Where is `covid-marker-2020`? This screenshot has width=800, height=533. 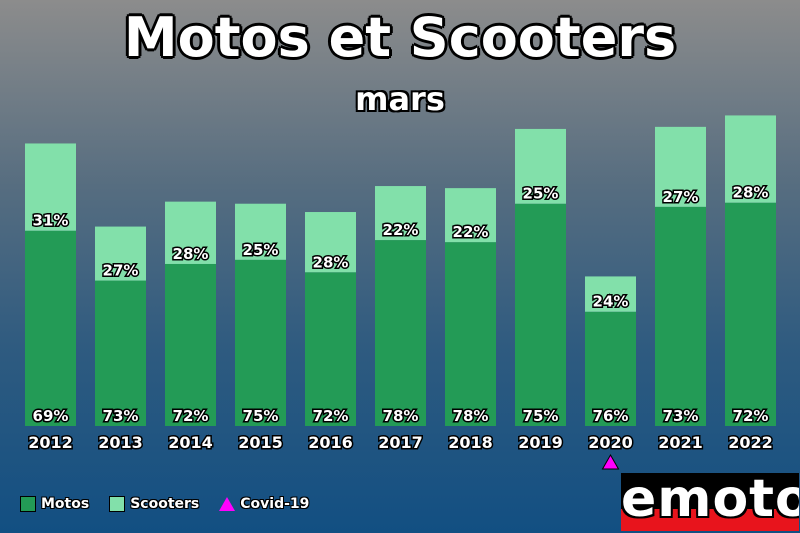 covid-marker-2020 is located at coordinates (610, 461).